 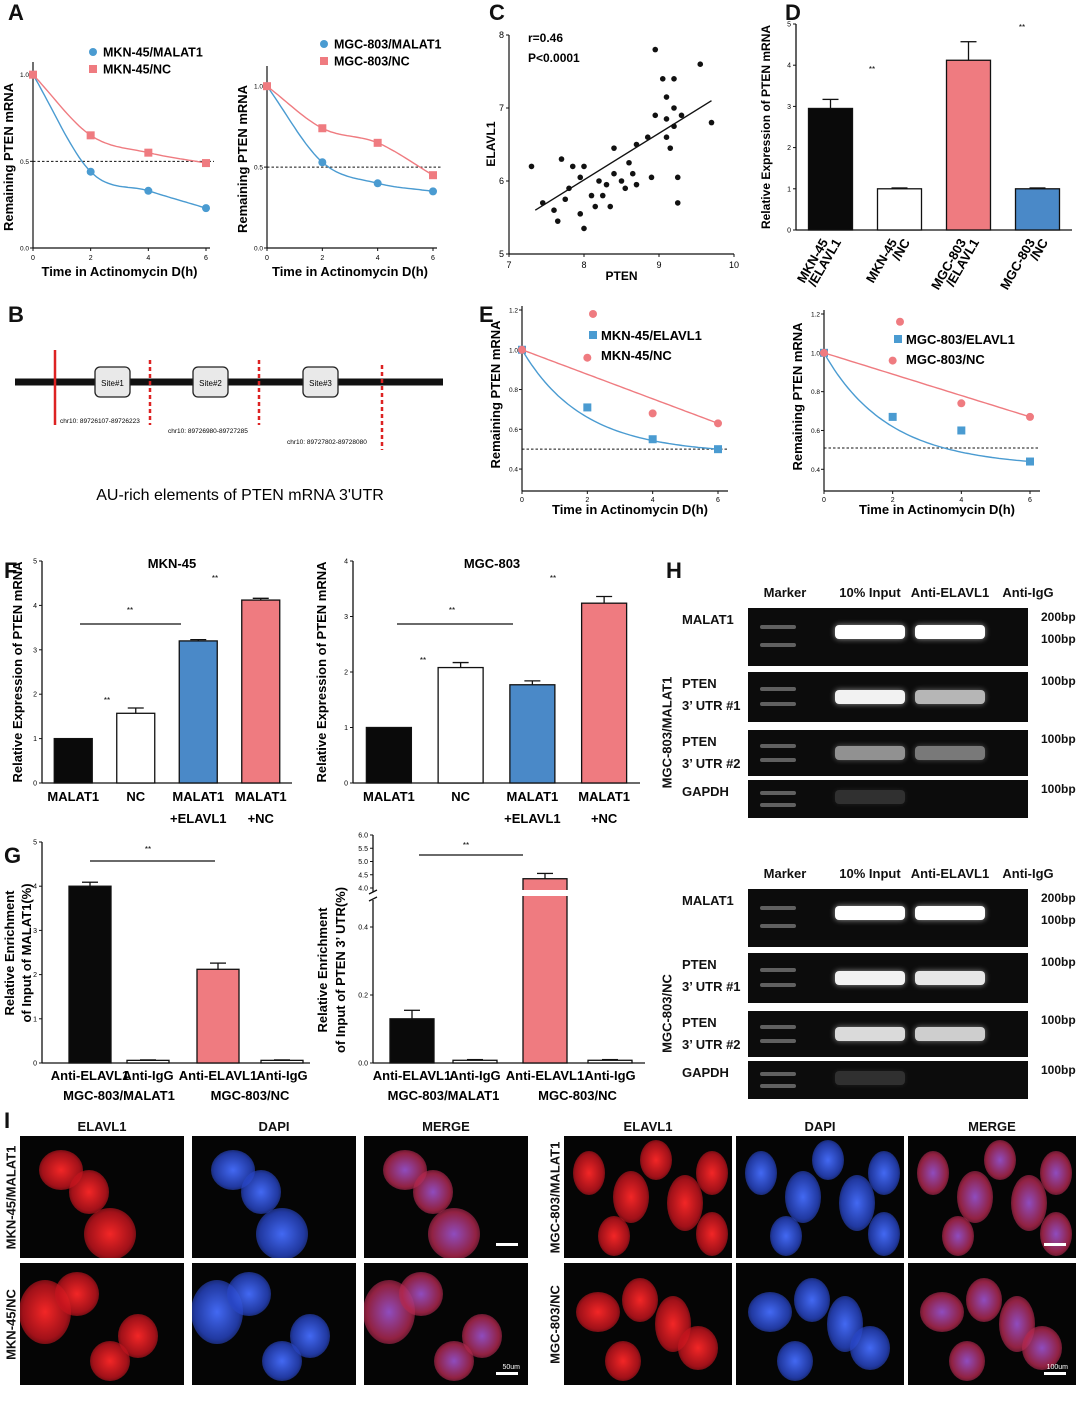 What do you see at coordinates (172, 563) in the screenshot?
I see `chart-title: MKN-45` at bounding box center [172, 563].